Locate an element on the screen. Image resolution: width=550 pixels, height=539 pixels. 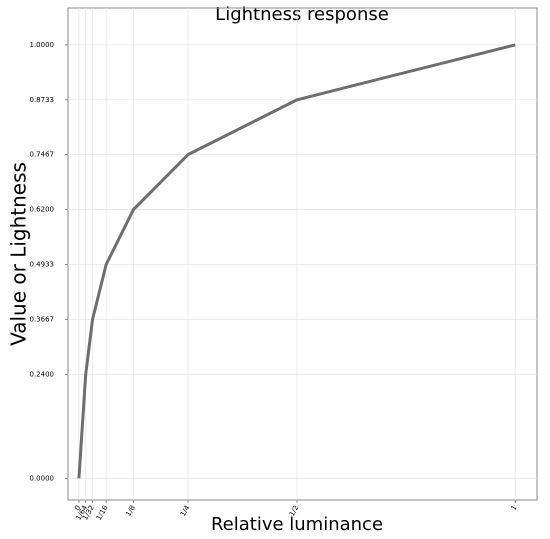
x-axis-label: Relative luminance is located at coordinates (297, 524).